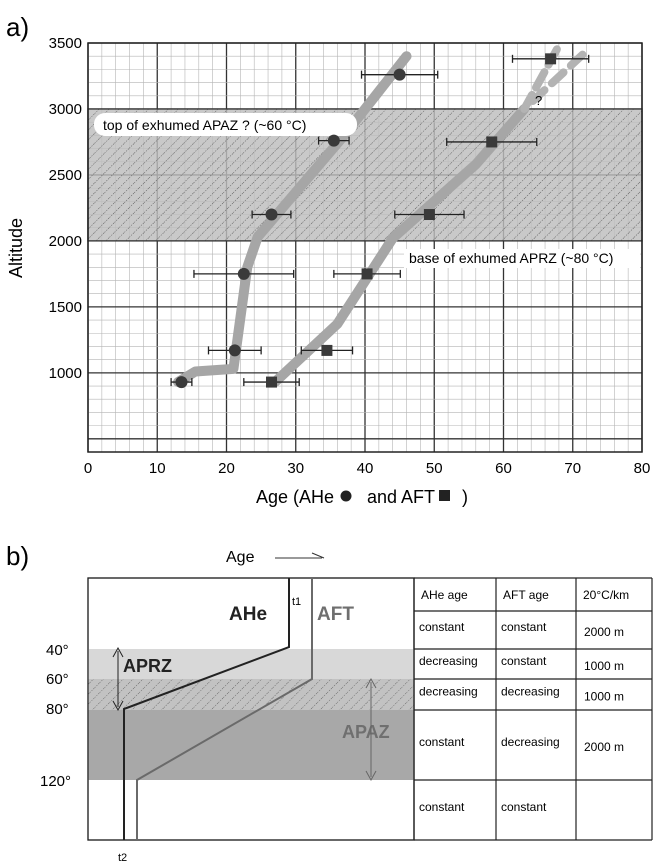 The width and height of the screenshot is (654, 864). Describe the element at coordinates (65, 175) in the screenshot. I see `y-tick-label: 2500` at that location.